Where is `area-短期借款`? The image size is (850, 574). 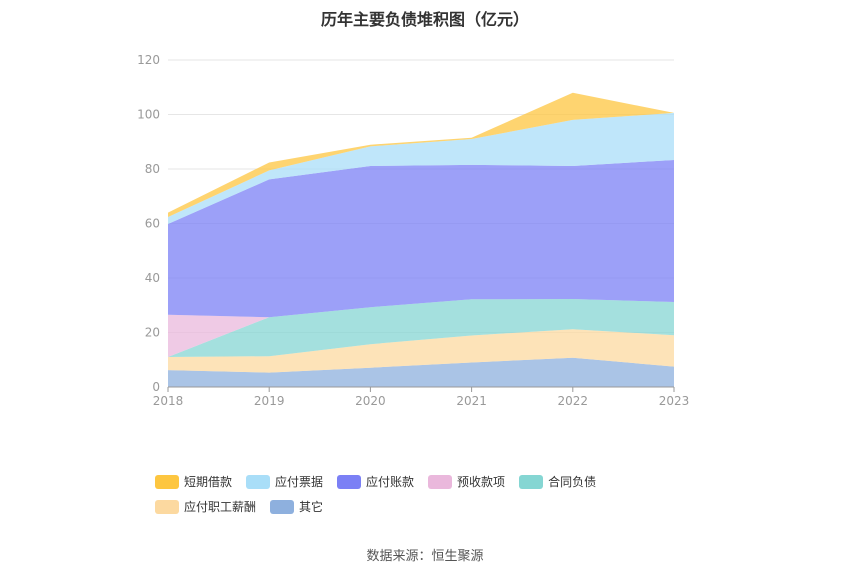
area-短期借款 is located at coordinates (421, 154).